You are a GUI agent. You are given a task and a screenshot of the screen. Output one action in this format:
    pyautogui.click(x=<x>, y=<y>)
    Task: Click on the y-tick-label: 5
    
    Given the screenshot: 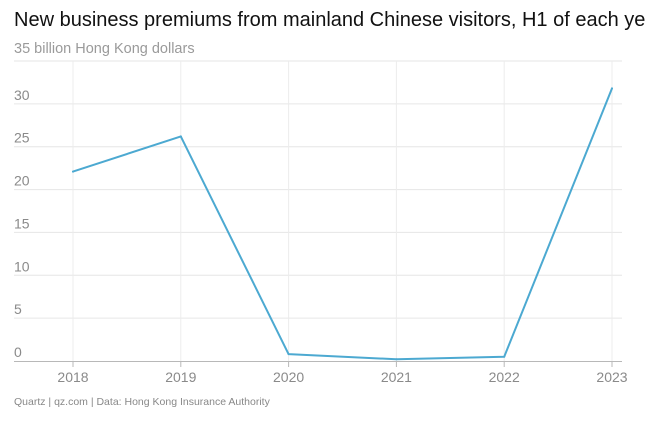 What is the action you would take?
    pyautogui.click(x=18, y=309)
    